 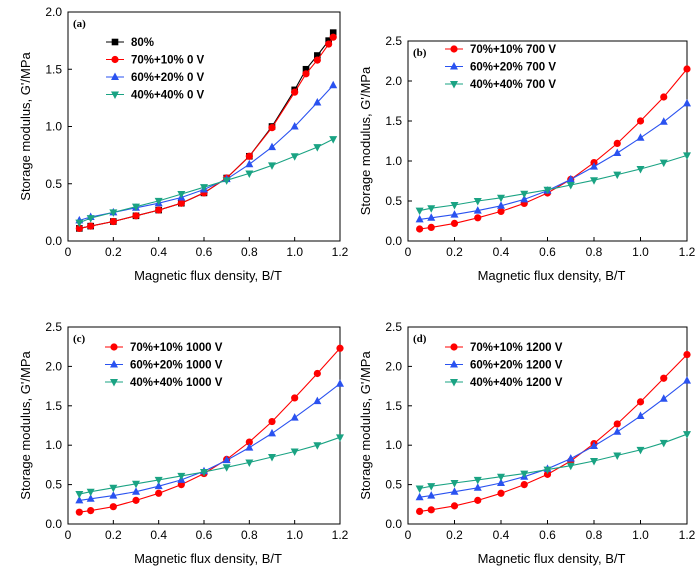 I want to click on x-tick-label: 0.6, so click(x=204, y=252).